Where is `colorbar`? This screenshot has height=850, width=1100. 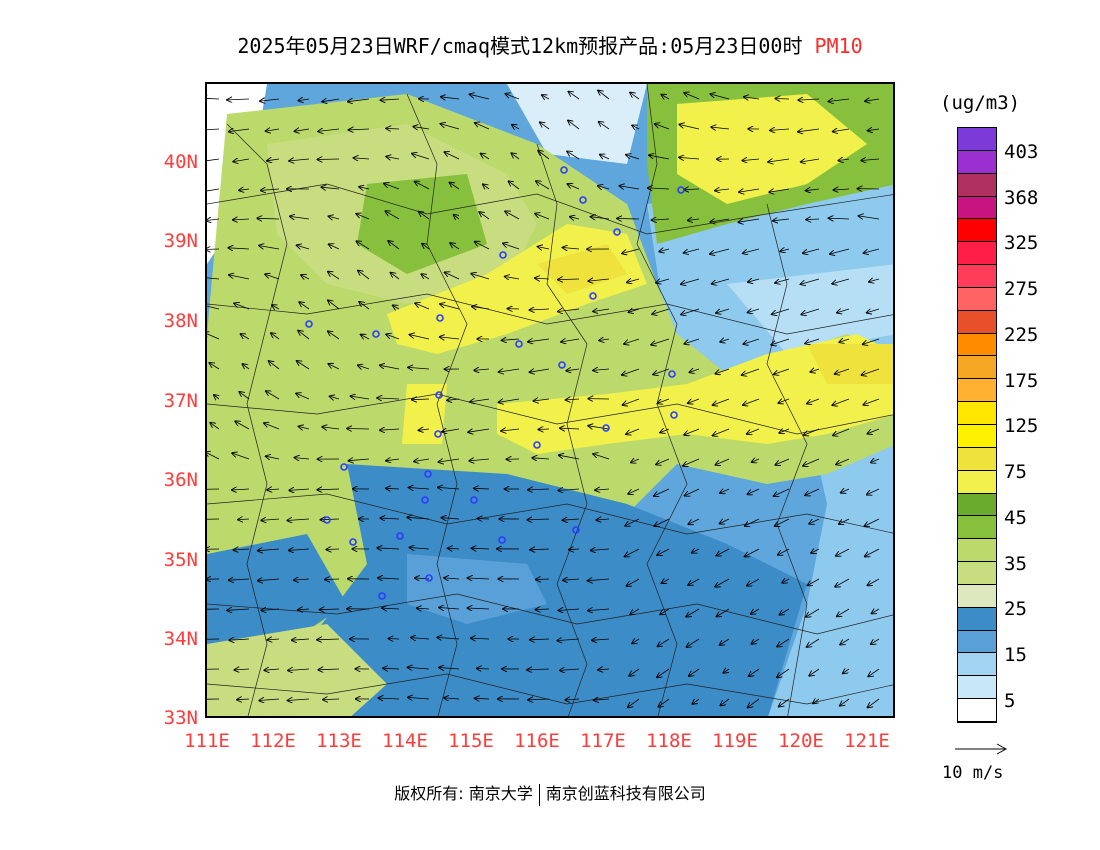
colorbar is located at coordinates (977, 425).